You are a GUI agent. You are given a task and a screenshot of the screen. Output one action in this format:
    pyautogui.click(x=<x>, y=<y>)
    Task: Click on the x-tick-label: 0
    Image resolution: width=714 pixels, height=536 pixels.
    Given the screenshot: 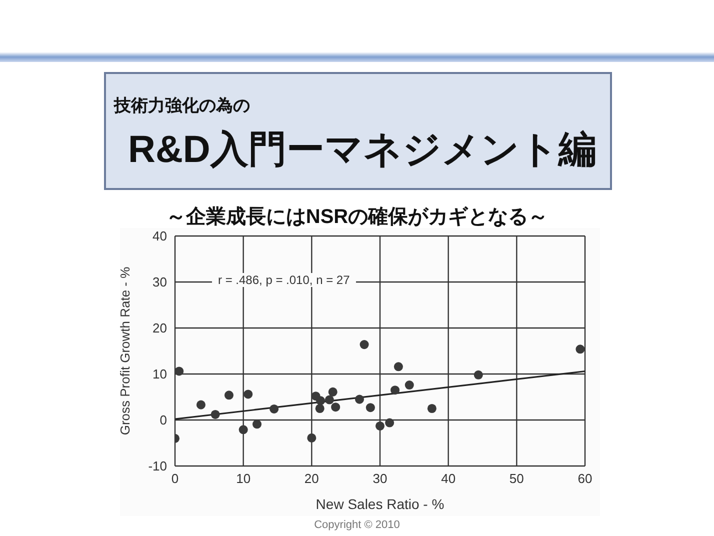 What is the action you would take?
    pyautogui.click(x=175, y=478)
    